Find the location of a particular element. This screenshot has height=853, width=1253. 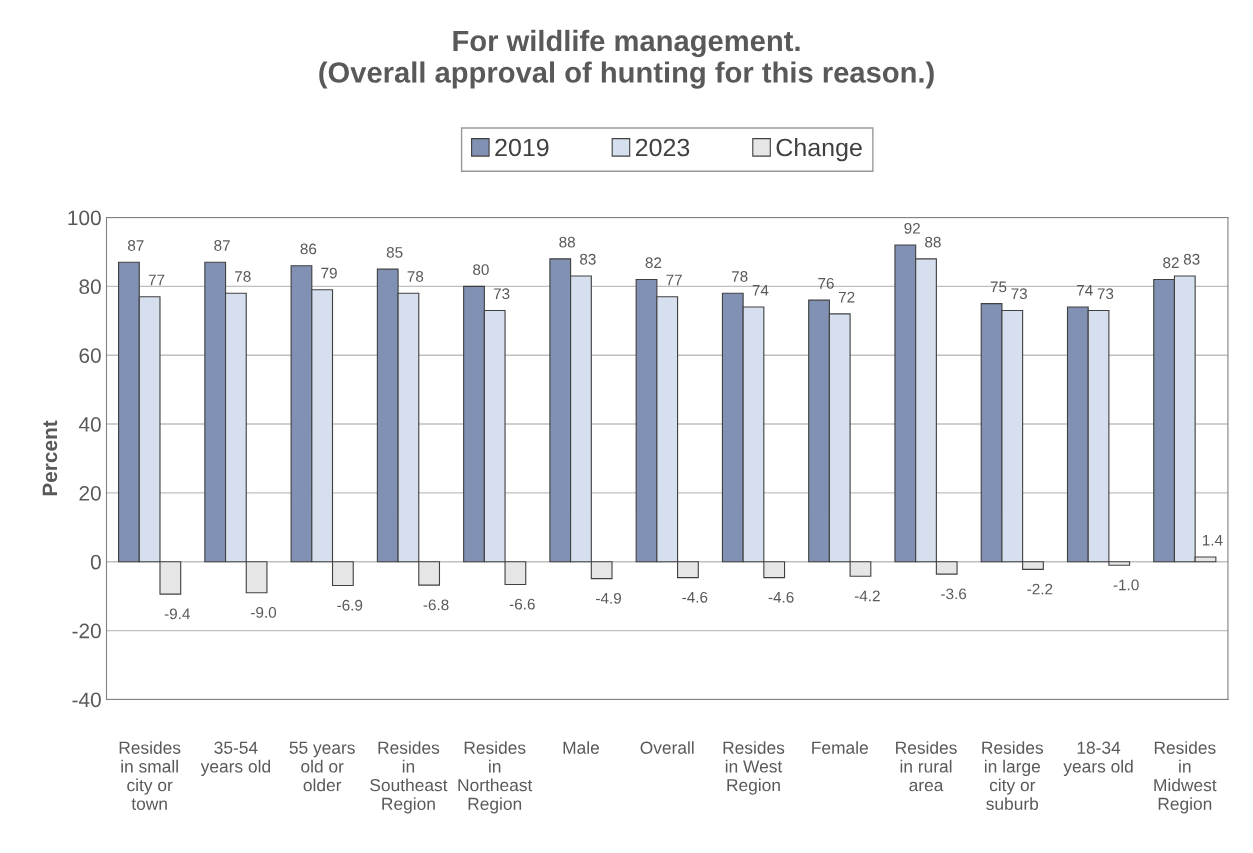

data-label: 85 is located at coordinates (394, 252).